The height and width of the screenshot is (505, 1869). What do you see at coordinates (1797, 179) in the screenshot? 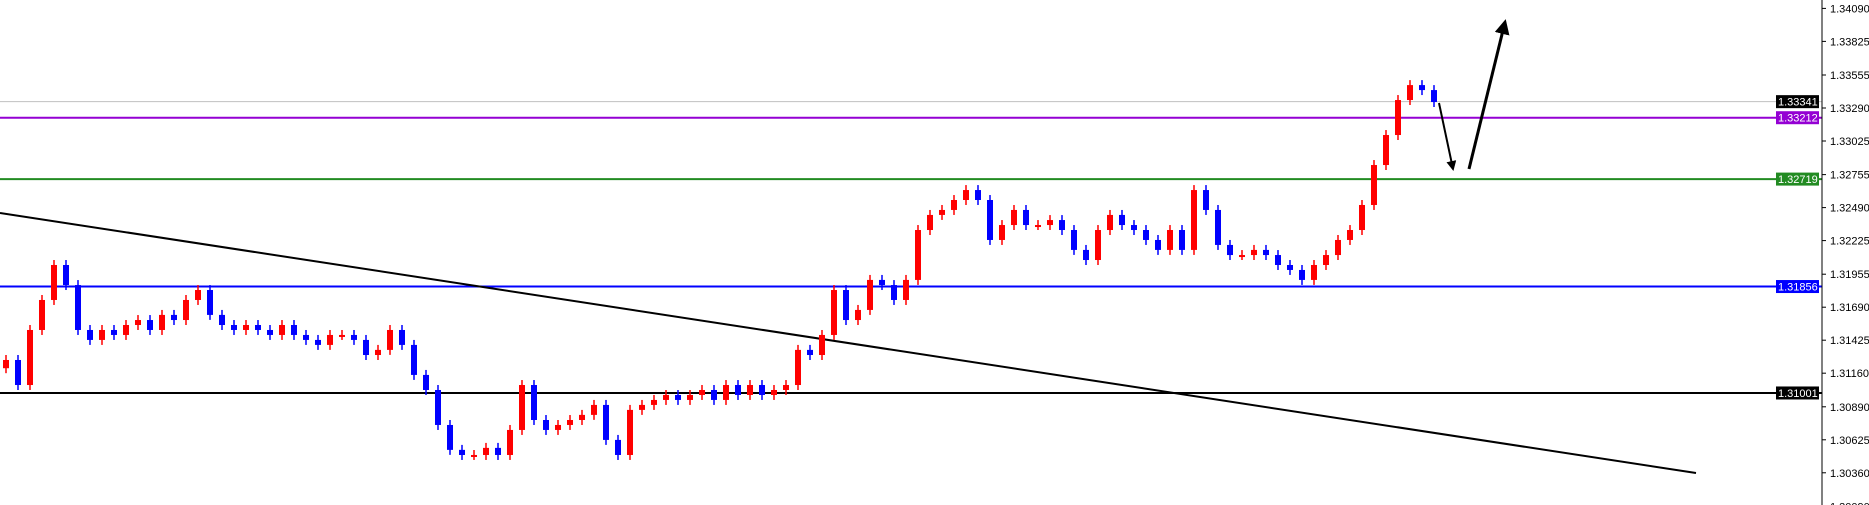
I see `price-label: 1.32719` at bounding box center [1797, 179].